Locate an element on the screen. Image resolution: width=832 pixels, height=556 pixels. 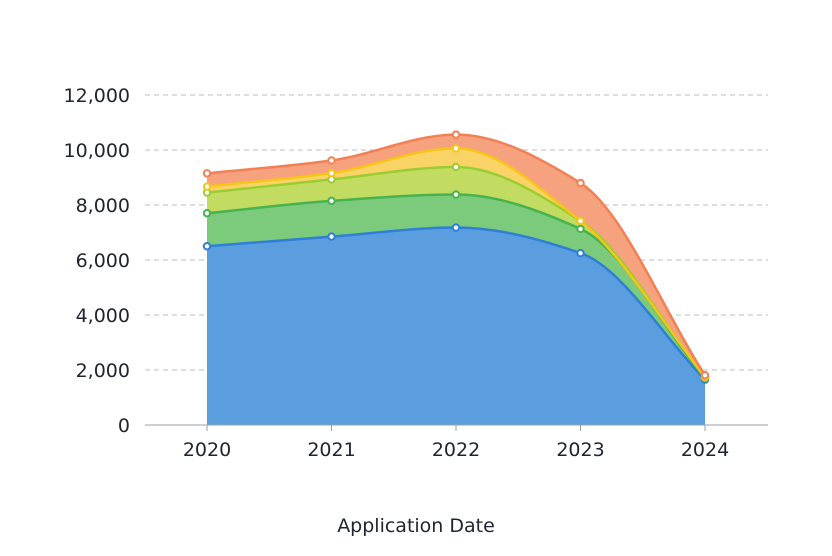
x-tick-label: 2023 is located at coordinates (580, 450).